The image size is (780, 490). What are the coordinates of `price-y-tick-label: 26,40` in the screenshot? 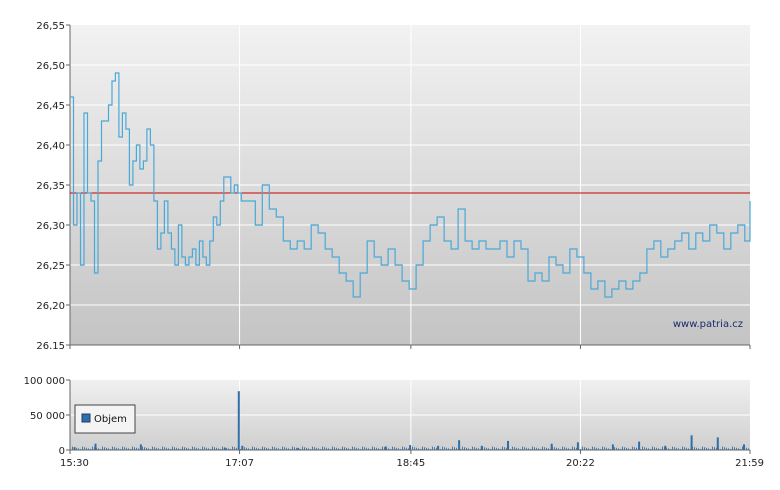 It's located at (50, 146).